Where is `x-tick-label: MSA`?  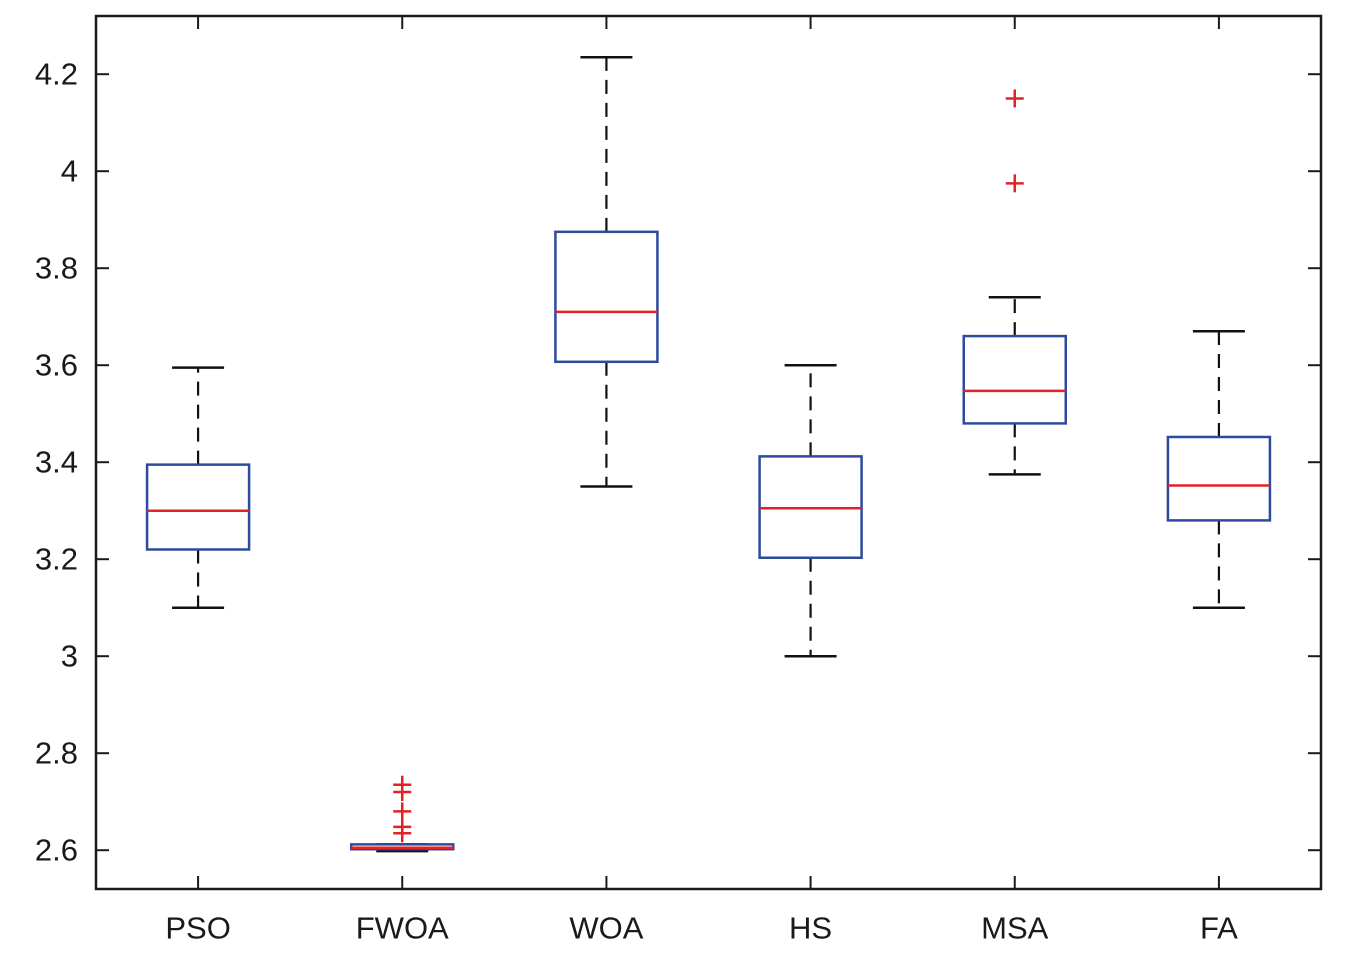 x-tick-label: MSA is located at coordinates (1015, 928).